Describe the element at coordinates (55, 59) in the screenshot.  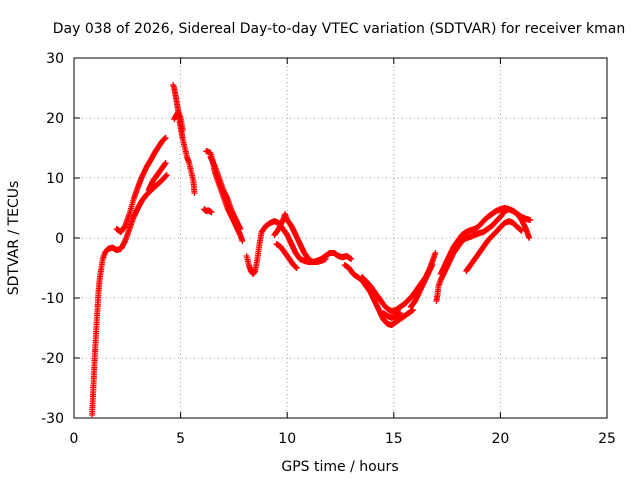
I see `y-tick-label: 30` at that location.